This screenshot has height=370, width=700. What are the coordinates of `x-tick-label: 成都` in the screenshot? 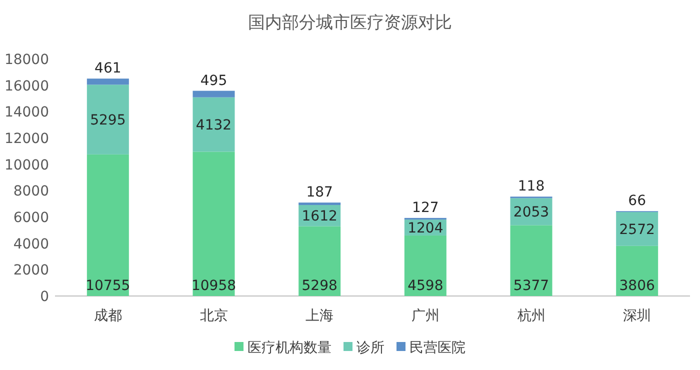 It's located at (108, 316).